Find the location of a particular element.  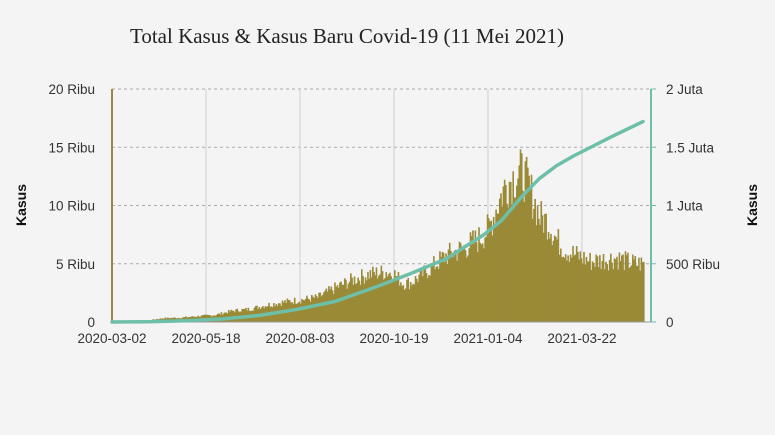

y-tick-label-left: 5 Ribu is located at coordinates (75, 264).